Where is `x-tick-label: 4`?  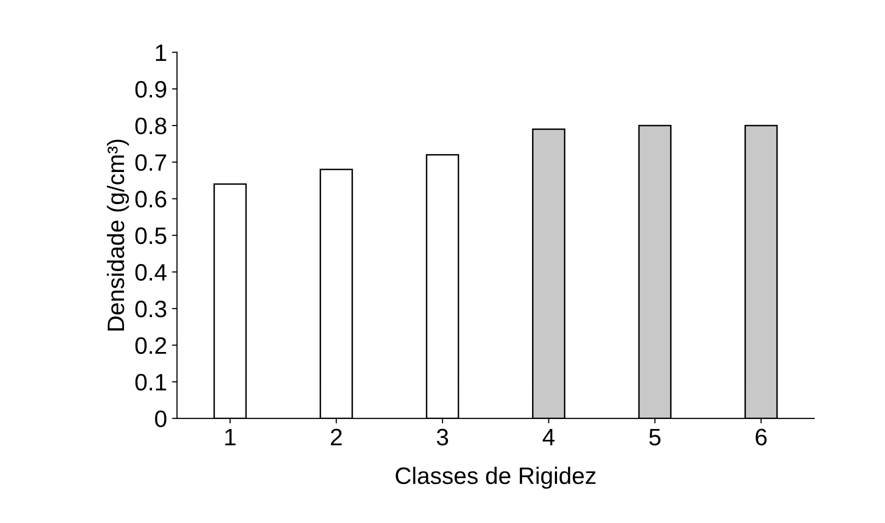
x-tick-label: 4 is located at coordinates (548, 437).